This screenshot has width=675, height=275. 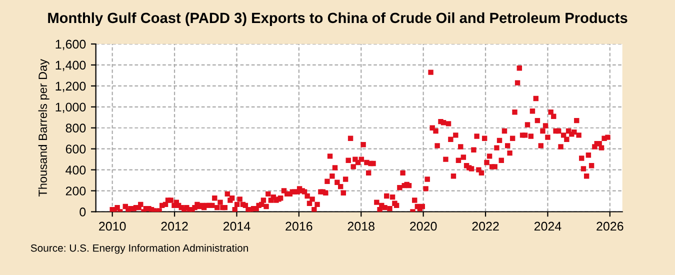 I want to click on x-tick-label: 2026, so click(x=610, y=226).